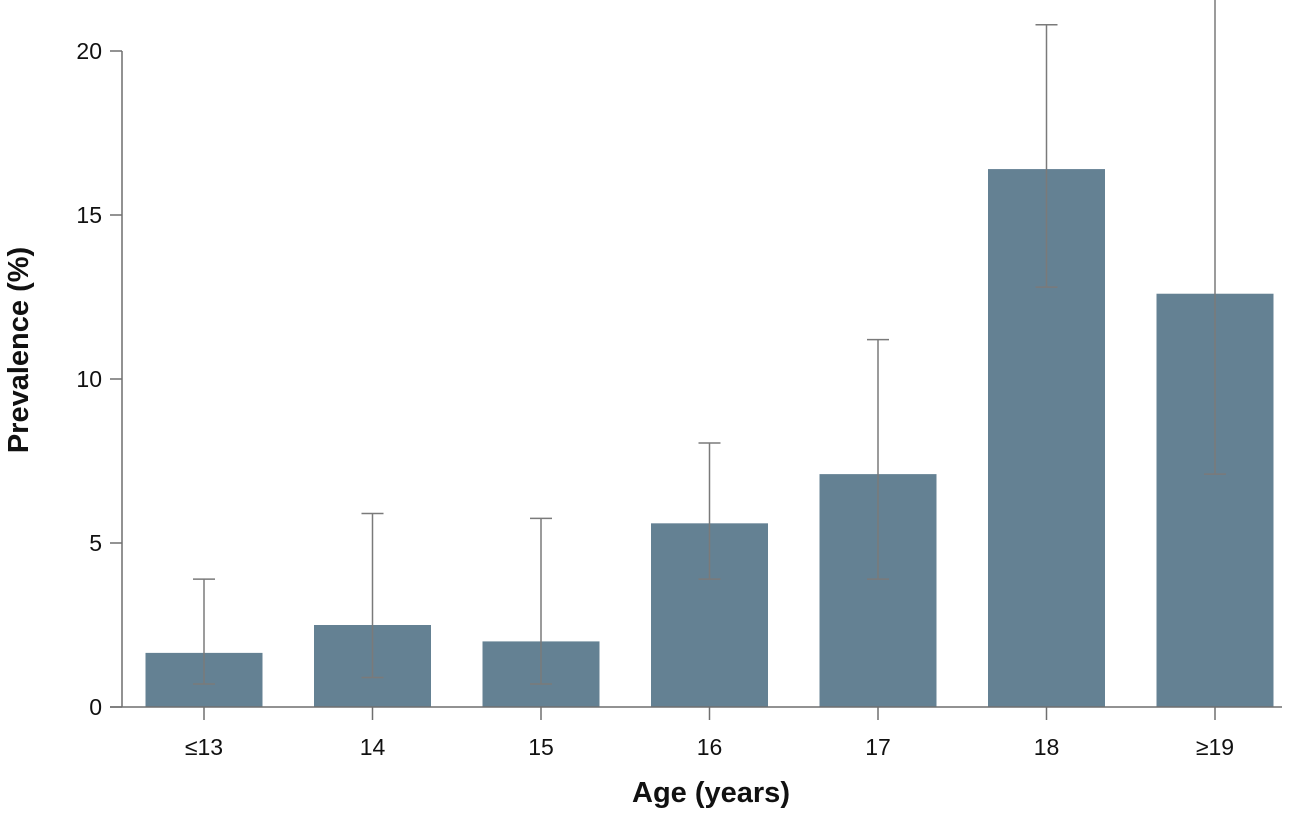  I want to click on x-axis-title: Age (years), so click(711, 793).